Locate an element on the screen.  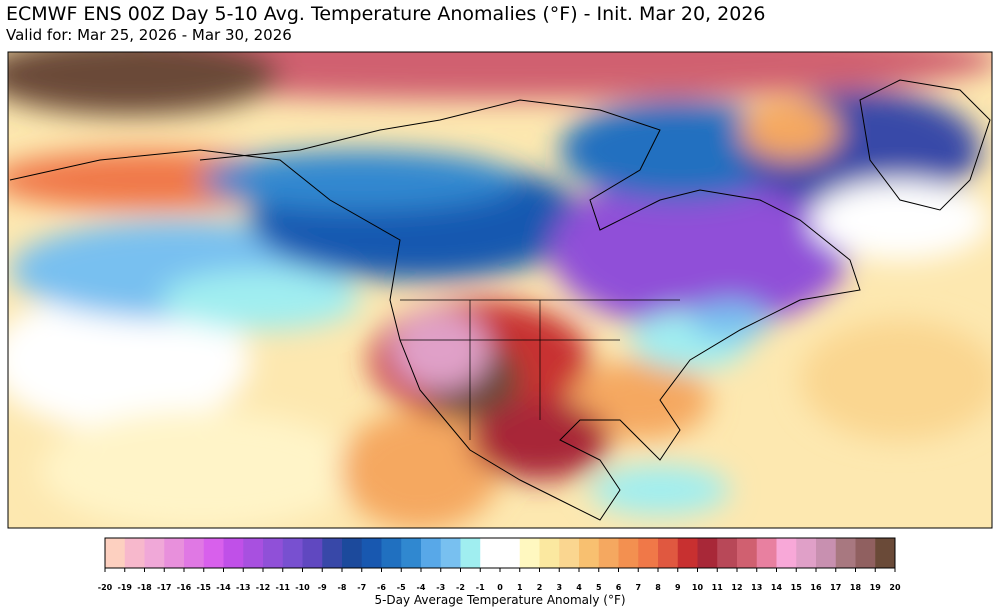
colorbar-tick-label: -7 is located at coordinates (361, 587).